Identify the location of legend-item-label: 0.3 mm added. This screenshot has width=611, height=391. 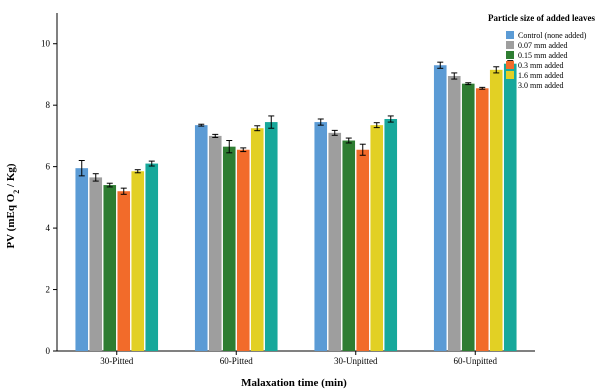
(541, 65).